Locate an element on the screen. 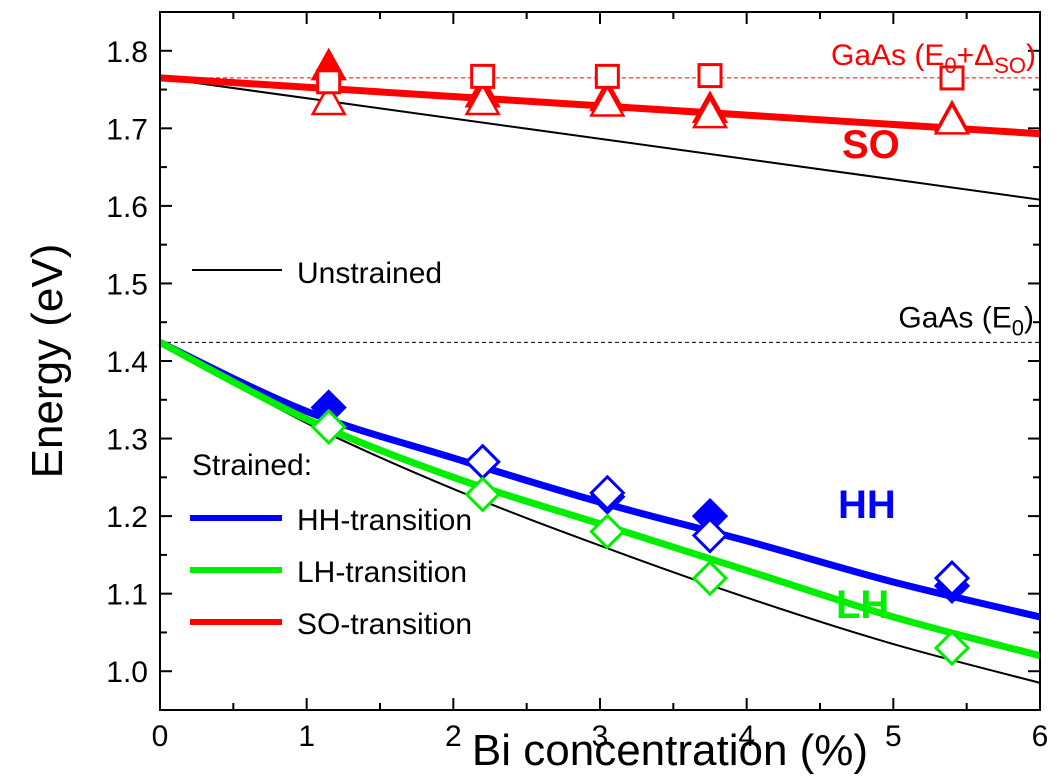 The image size is (1059, 783). x-tick-label: 5 is located at coordinates (893, 736).